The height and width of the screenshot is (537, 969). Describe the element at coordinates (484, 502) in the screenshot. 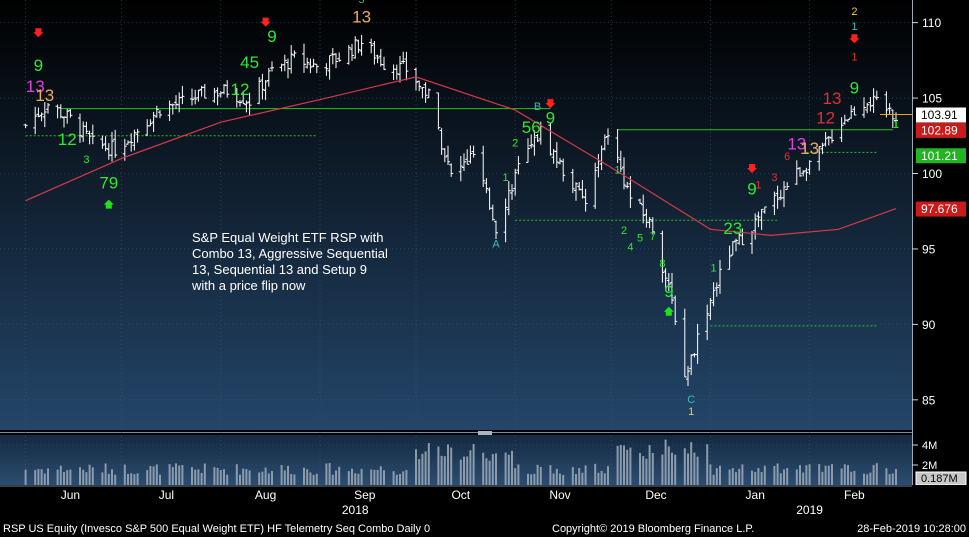

I see `time-axis: Jun Jul Aug Sep Oct Nov Dec Jan Feb 2018 2019` at that location.